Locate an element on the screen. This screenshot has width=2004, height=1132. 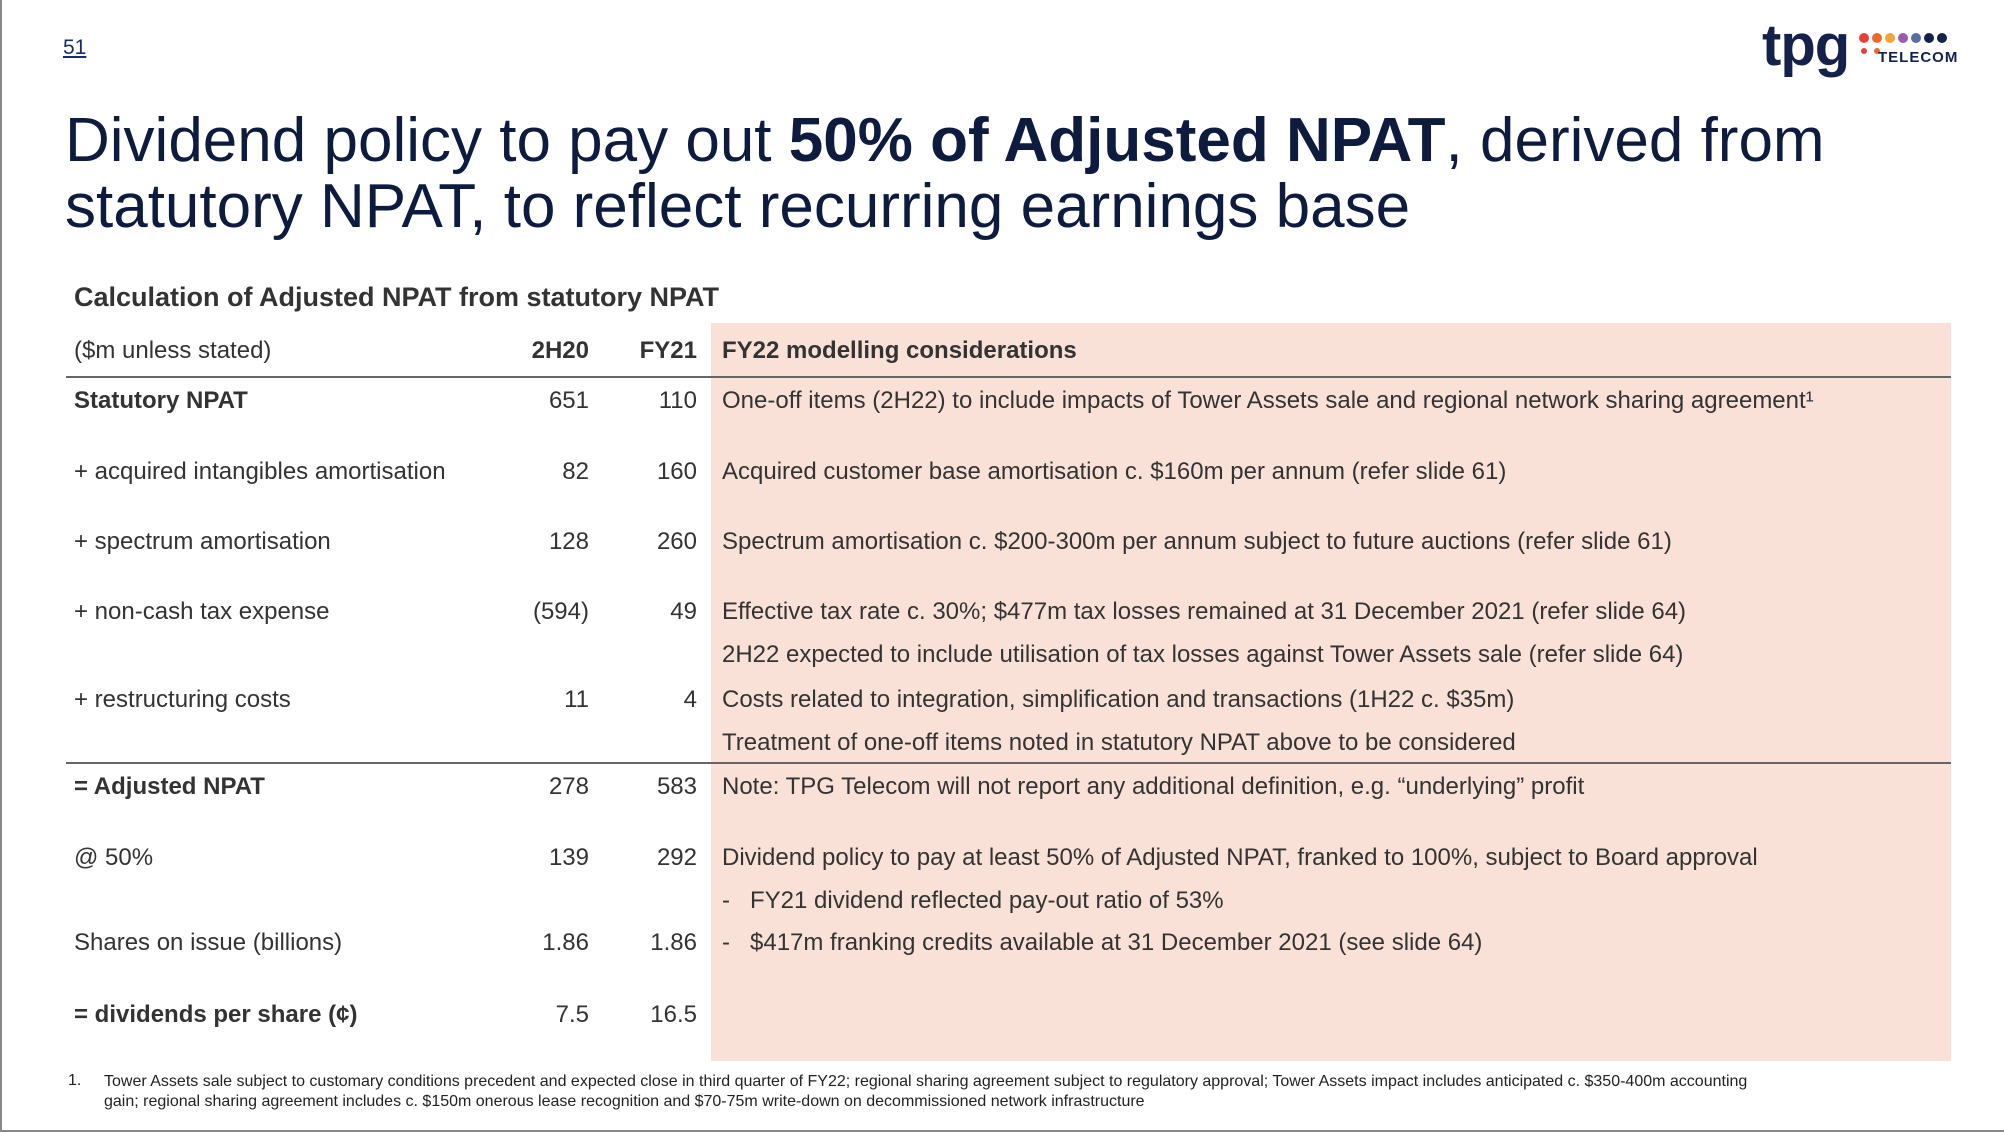
cell-value: 16.5 is located at coordinates (673, 1014).